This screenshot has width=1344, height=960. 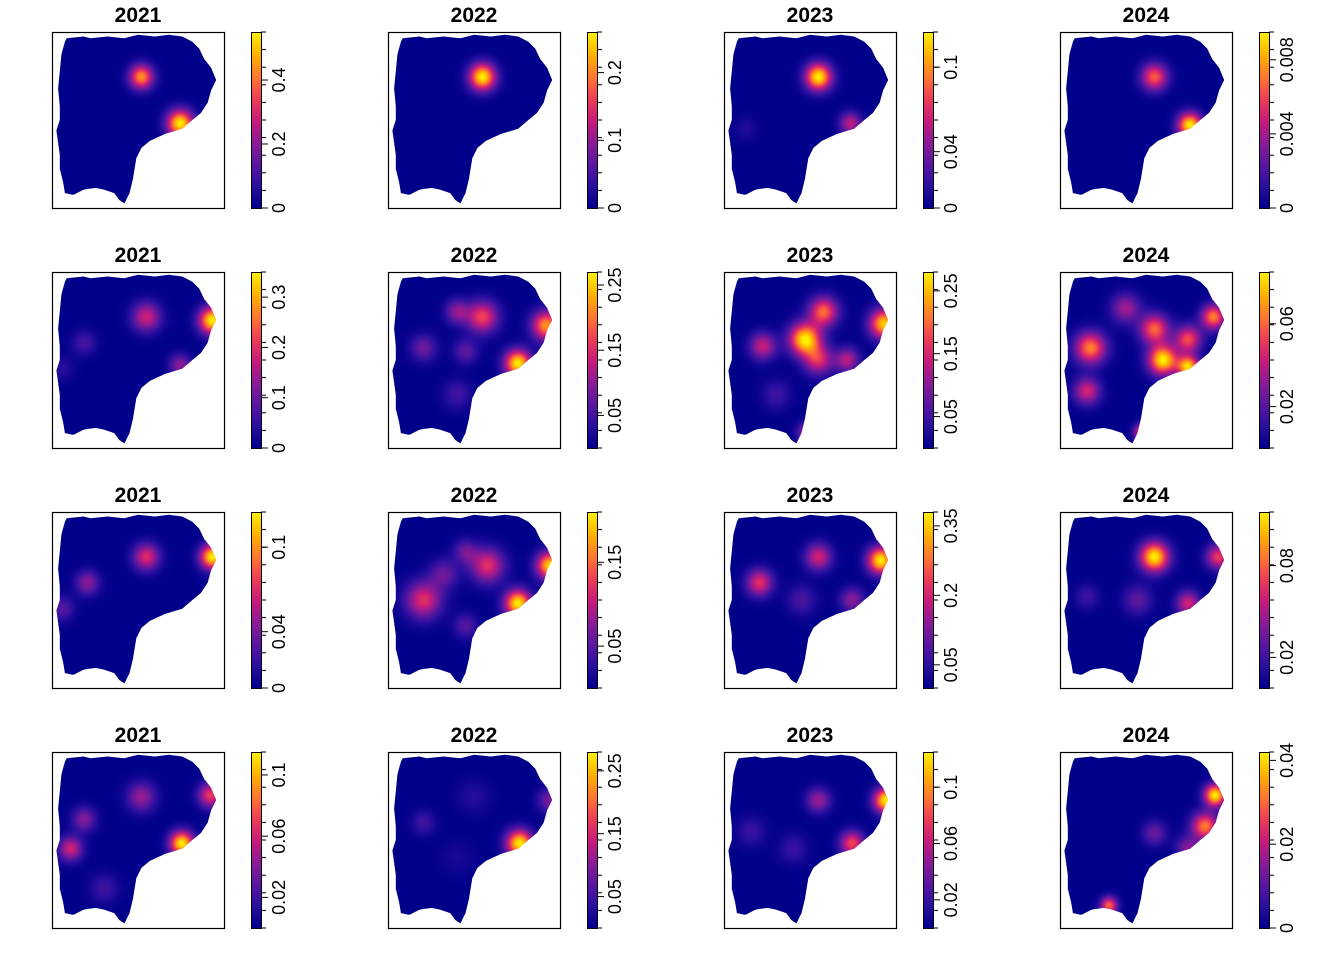 I want to click on panel-1: 2021 0 0.2 0.4, so click(x=170, y=108).